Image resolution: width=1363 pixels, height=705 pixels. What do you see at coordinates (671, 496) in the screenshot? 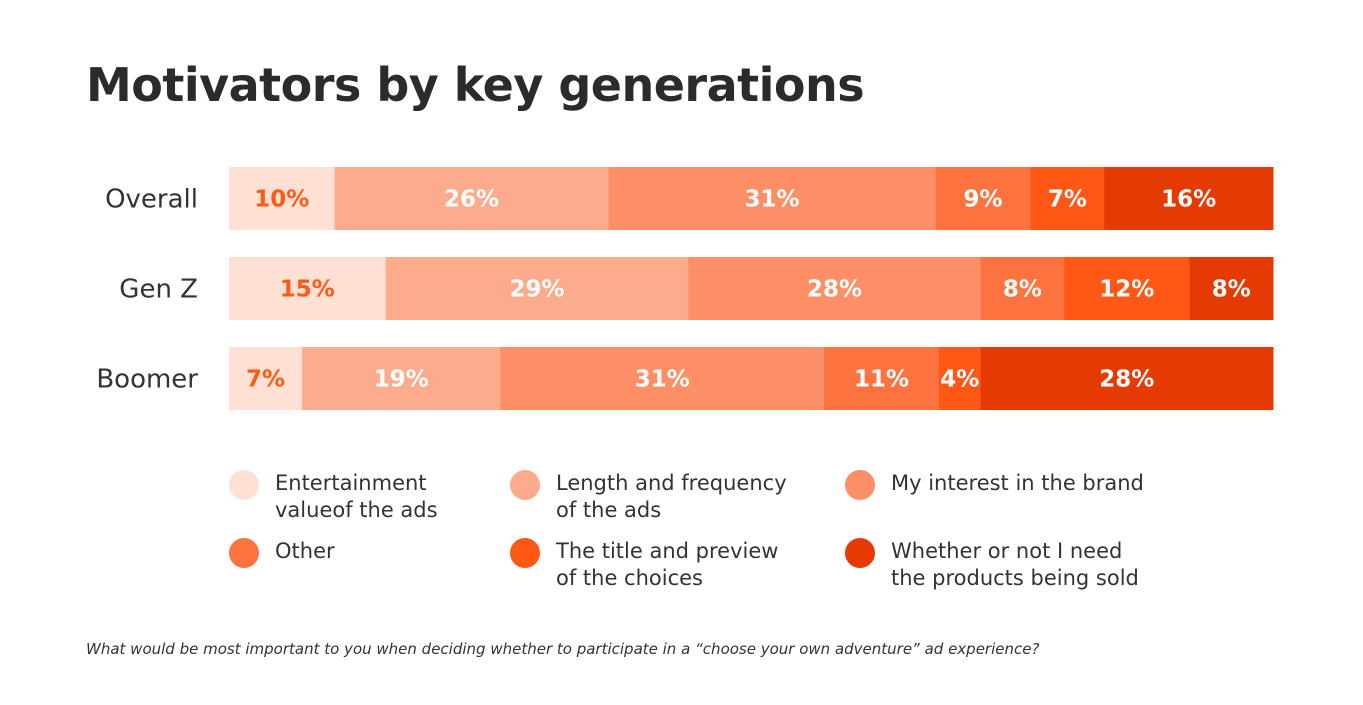
I see `legend-label: Length and frequency of the ads` at bounding box center [671, 496].